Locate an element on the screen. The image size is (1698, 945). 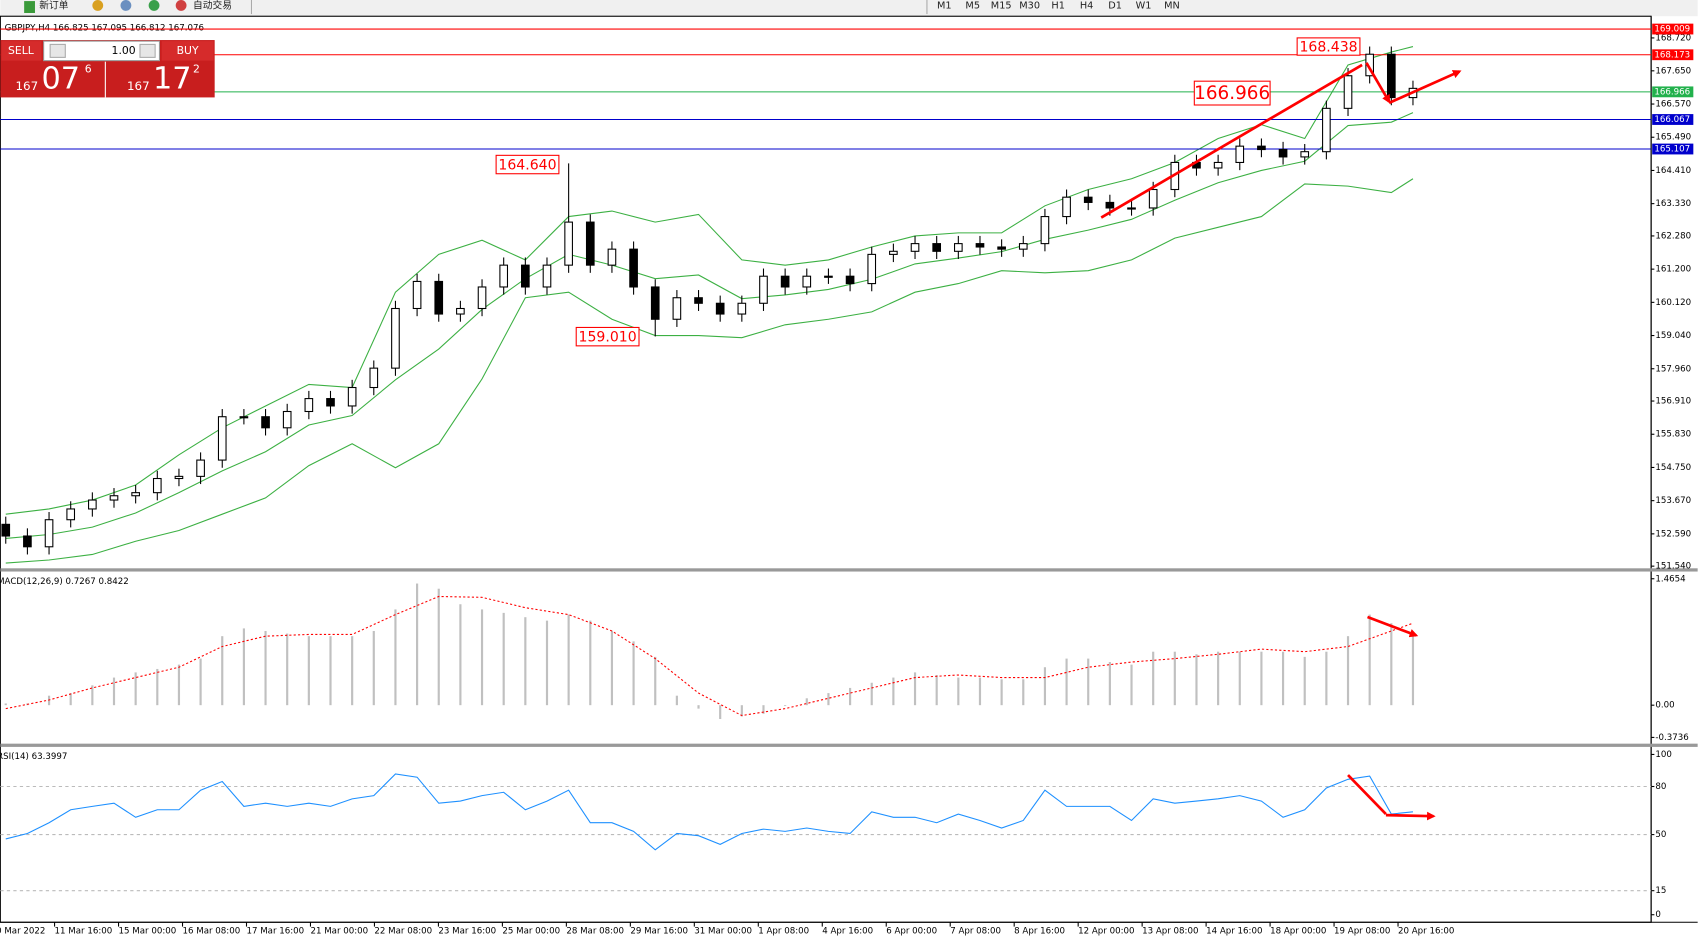
price-annotation-box is located at coordinates (527, 164).